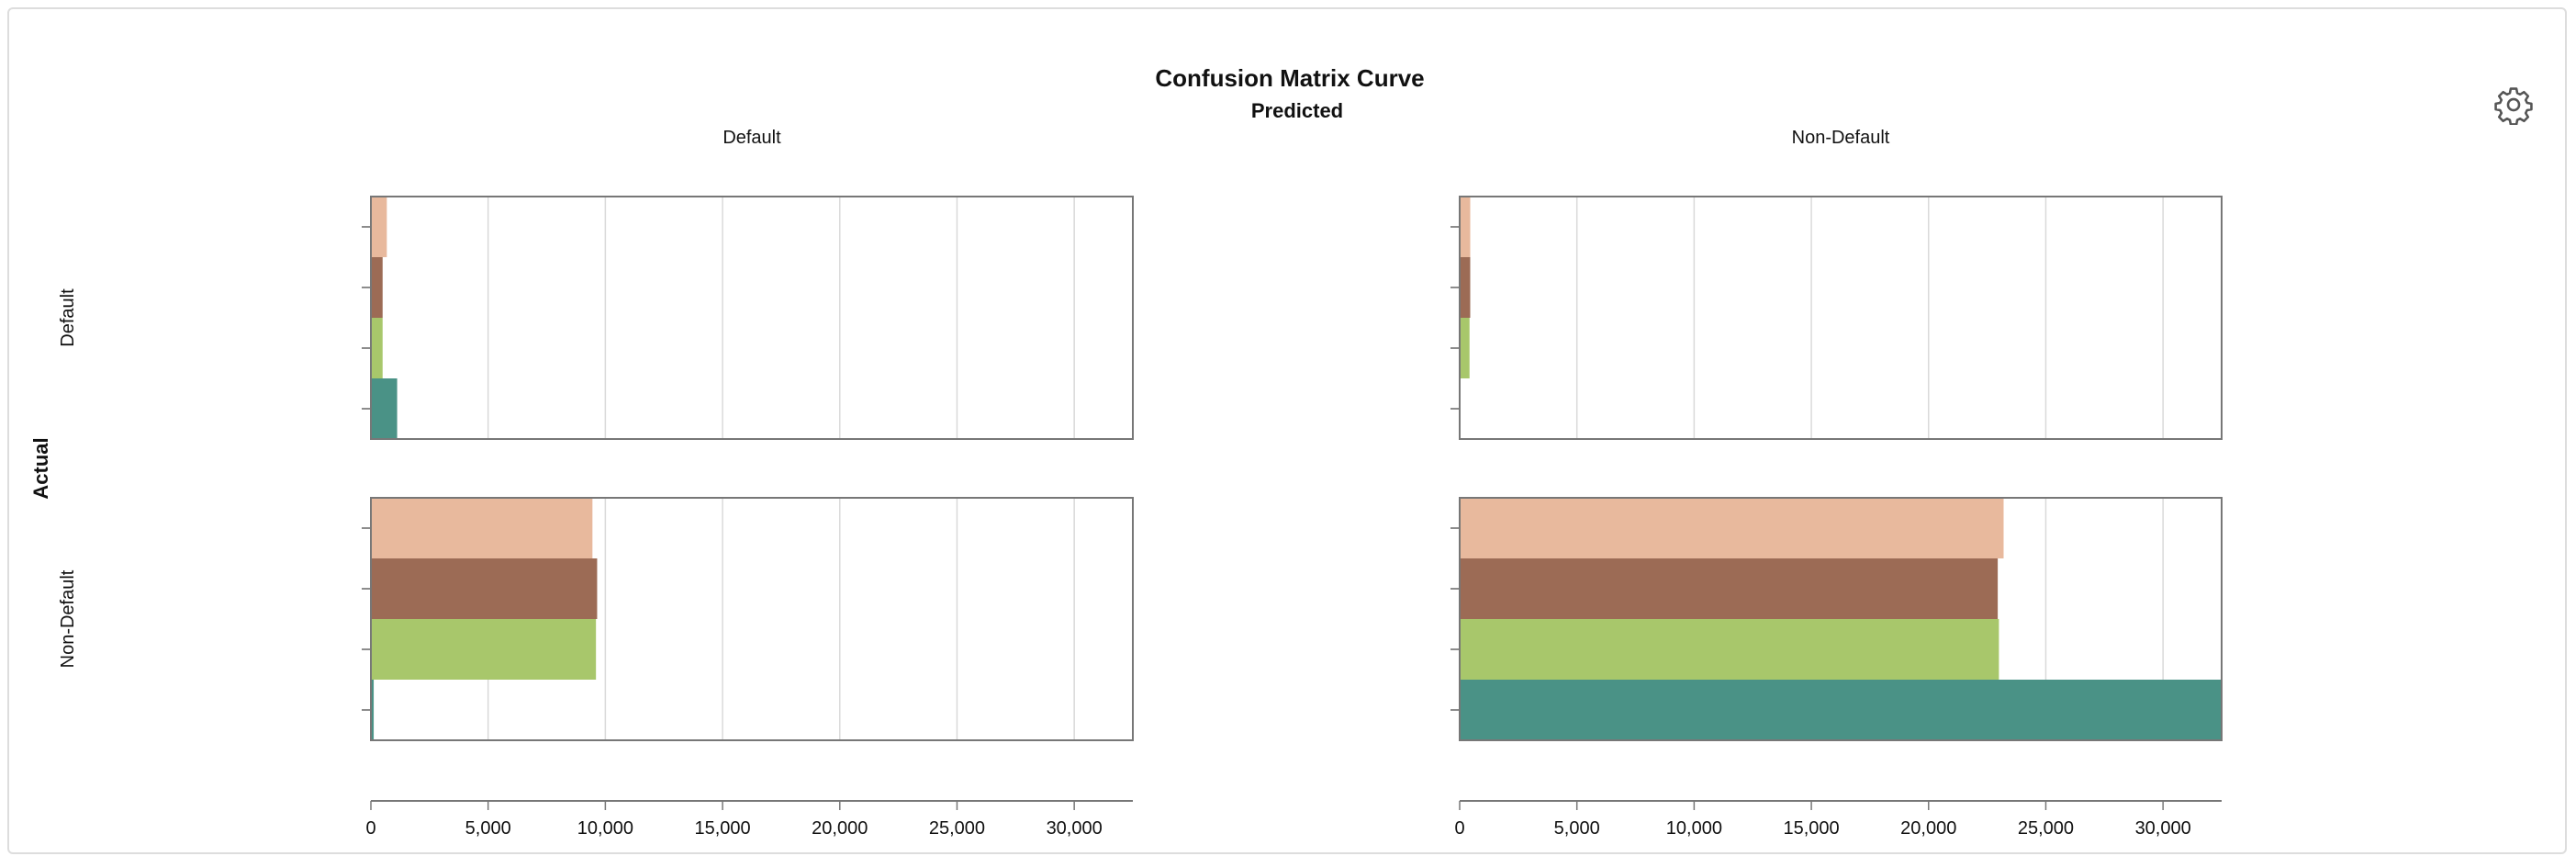  Describe the element at coordinates (1841, 138) in the screenshot. I see `column-header: Non-Default` at that location.